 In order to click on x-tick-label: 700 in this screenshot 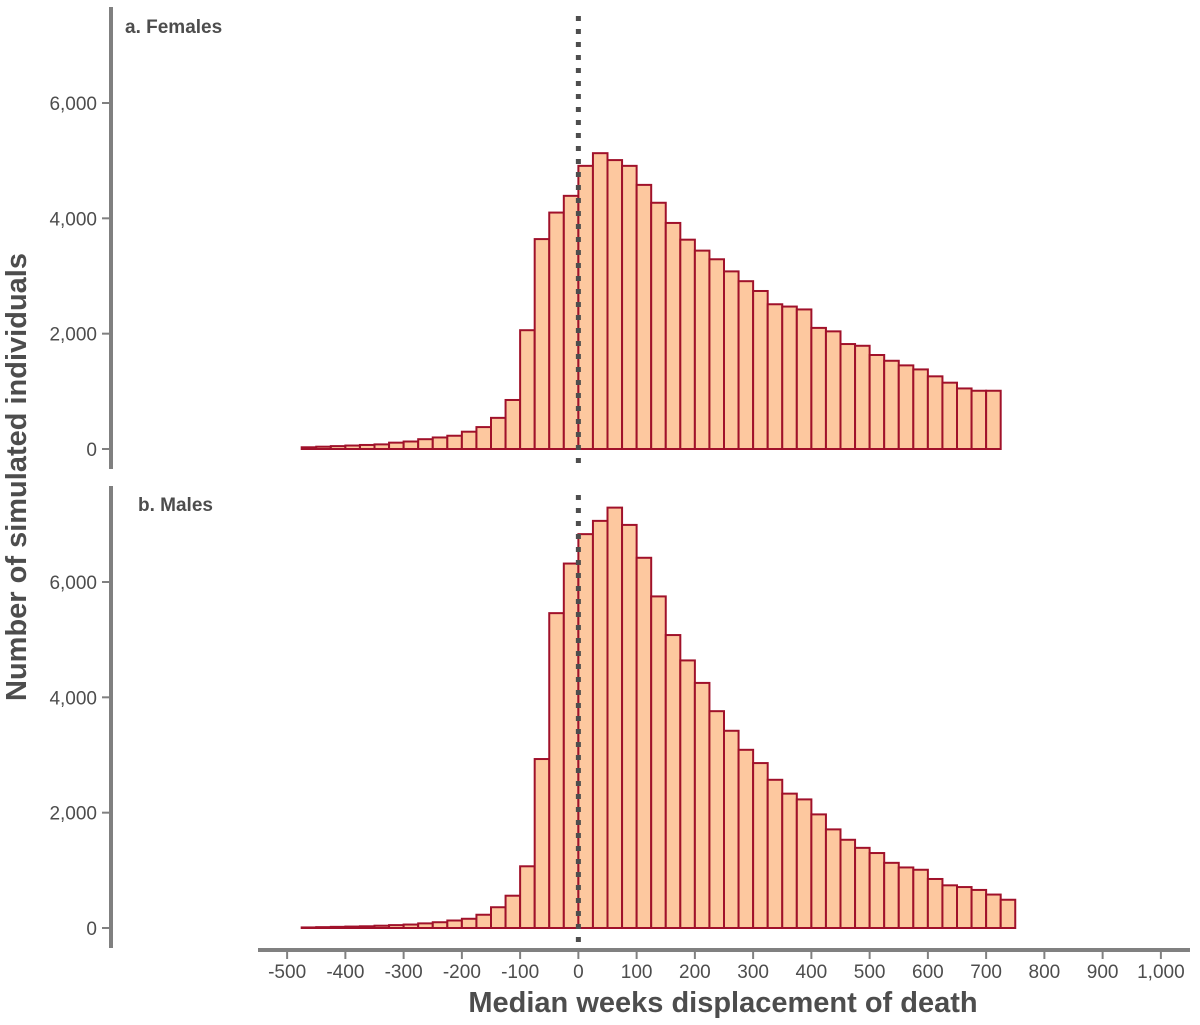, I will do `click(986, 972)`.